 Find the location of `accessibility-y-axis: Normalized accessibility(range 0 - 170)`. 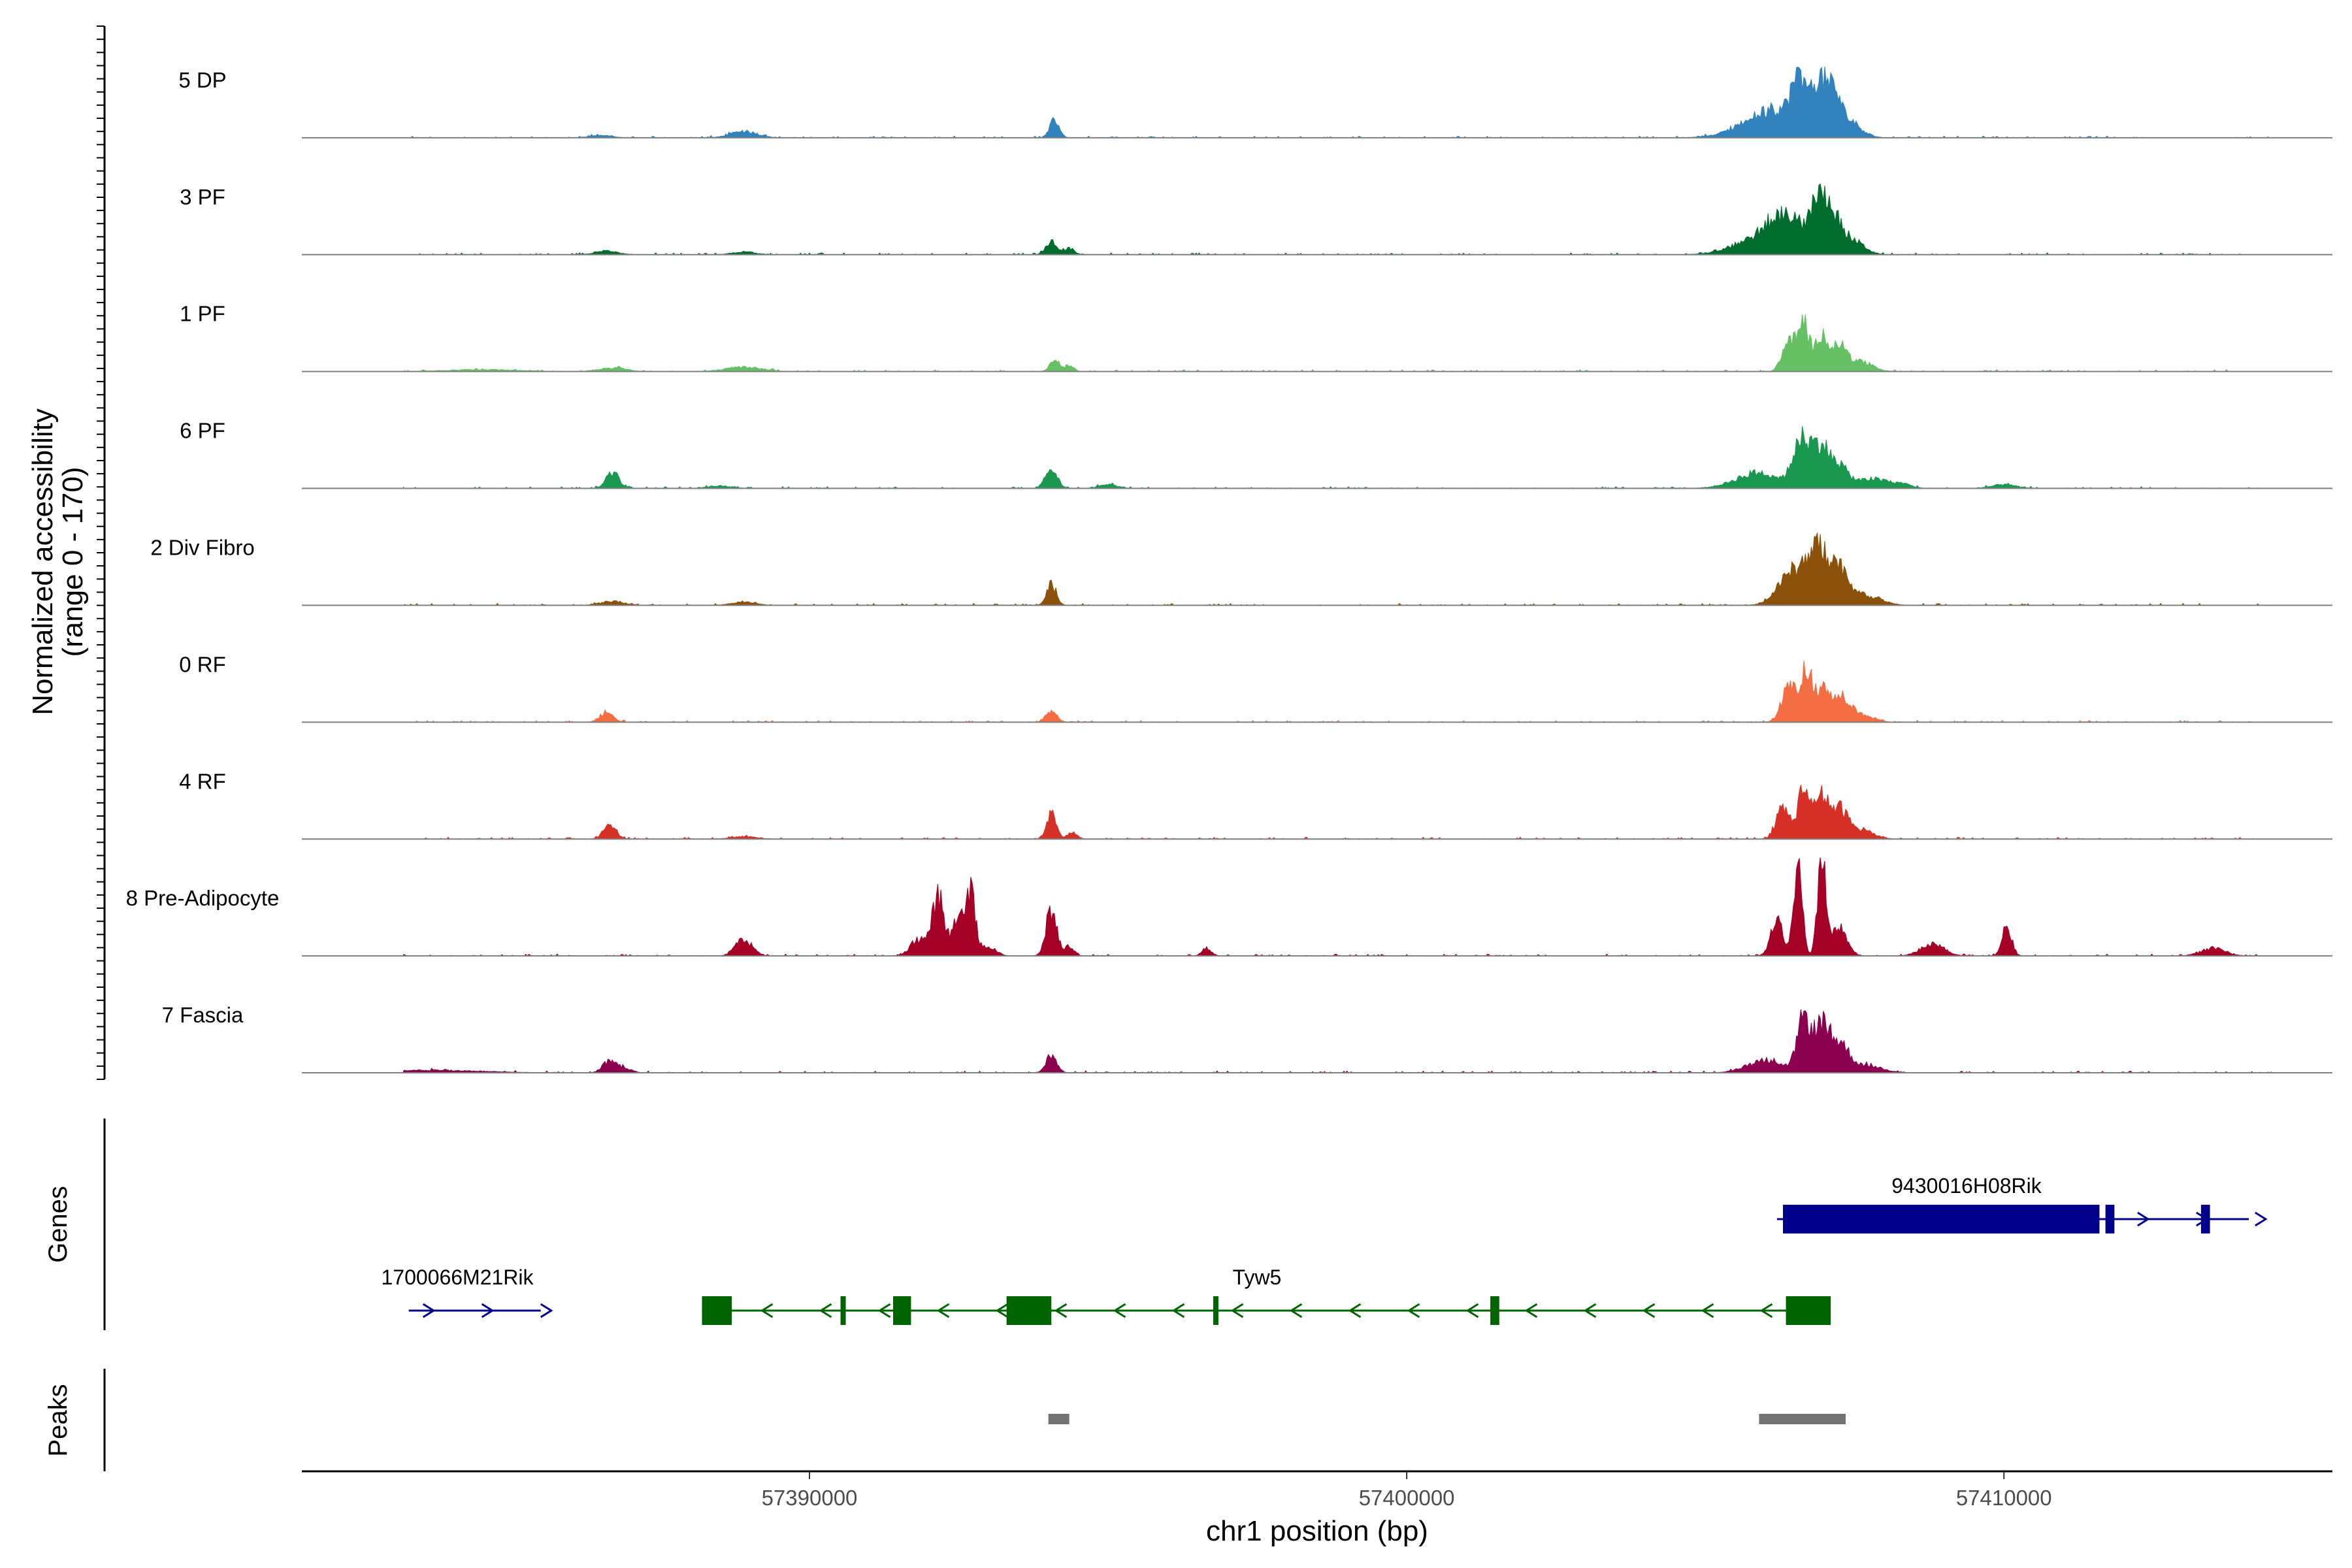

accessibility-y-axis: Normalized accessibility(range 0 - 170) is located at coordinates (66, 552).